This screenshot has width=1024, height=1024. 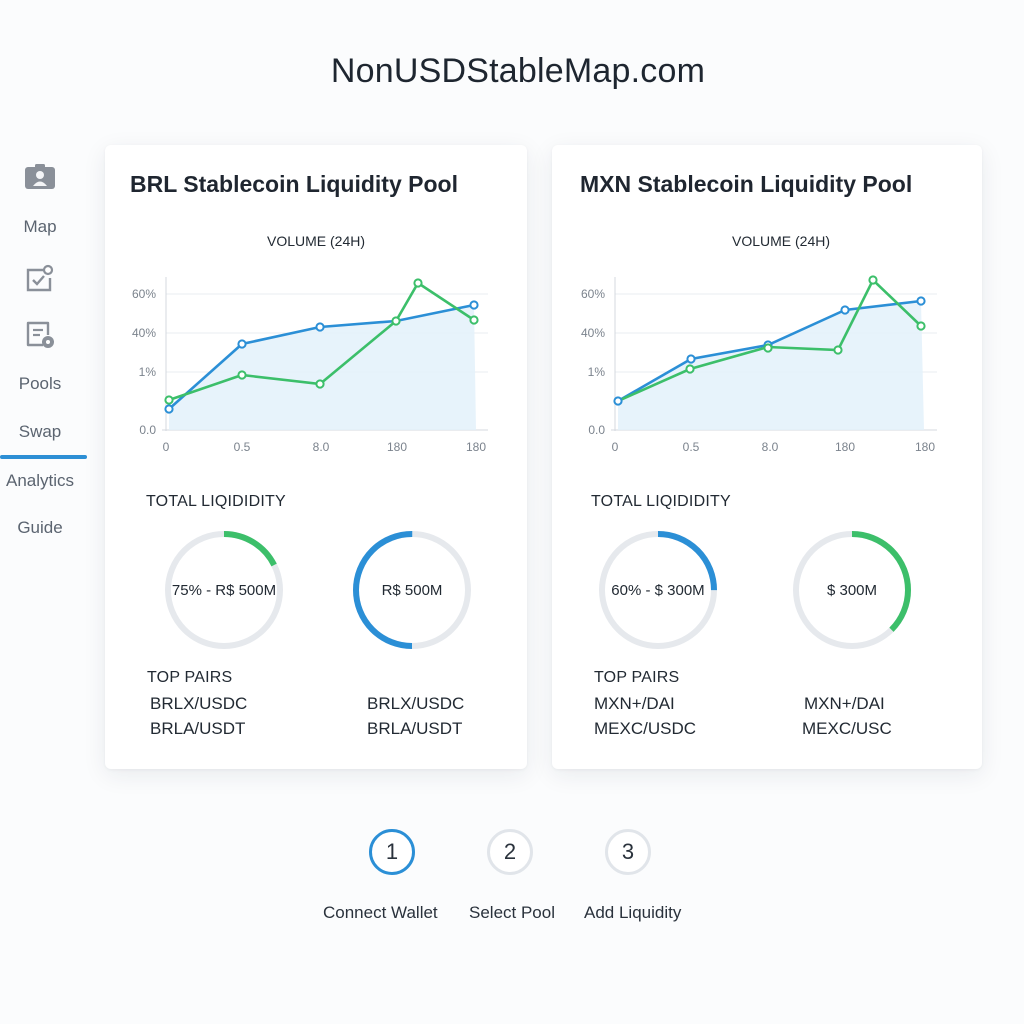 What do you see at coordinates (321, 447) in the screenshot?
I see `x-tick: 8.0` at bounding box center [321, 447].